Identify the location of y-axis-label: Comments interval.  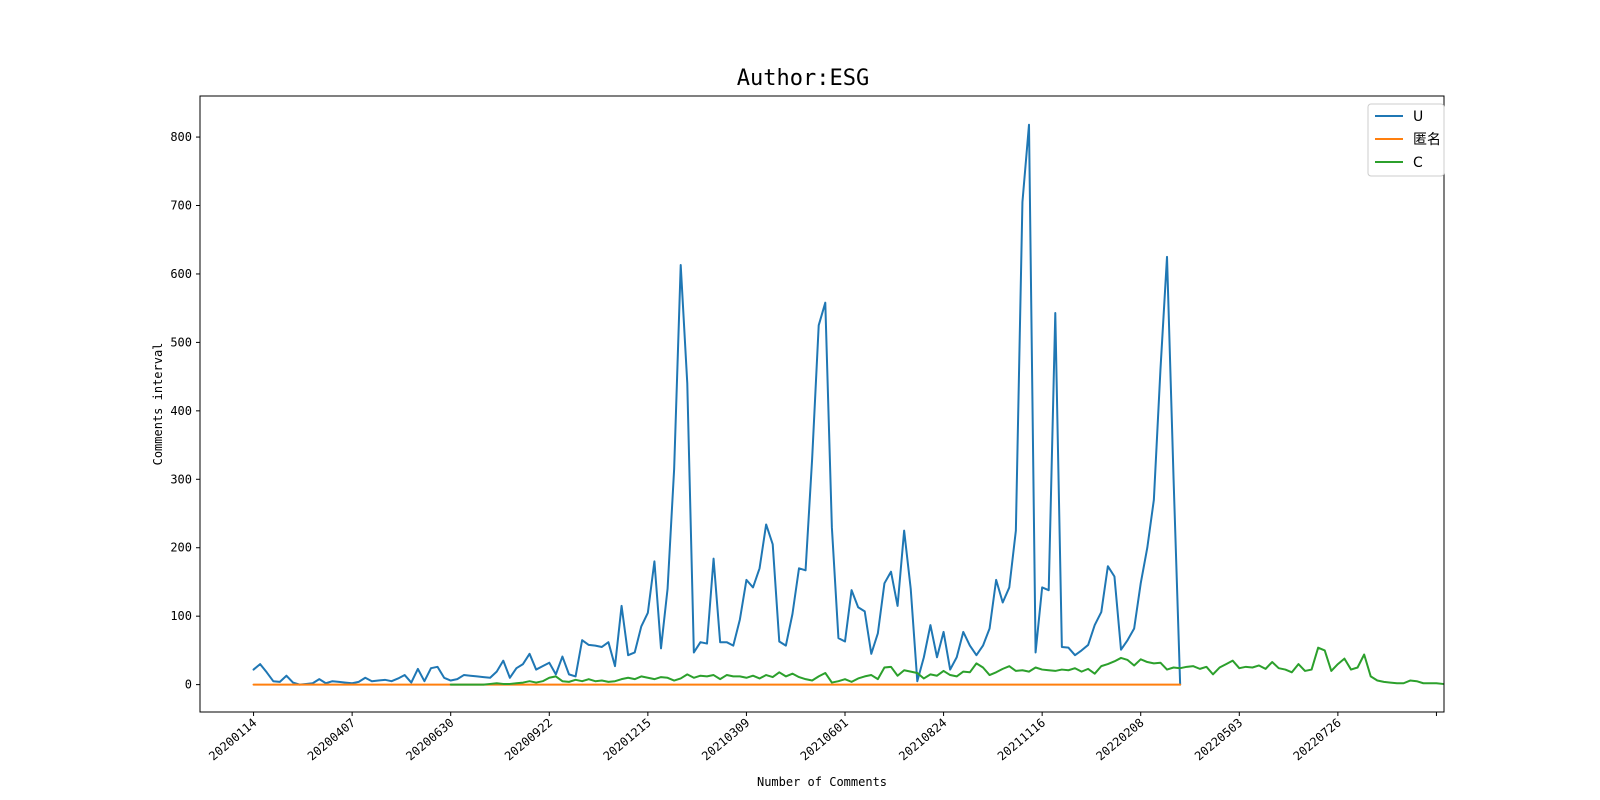
(158, 404).